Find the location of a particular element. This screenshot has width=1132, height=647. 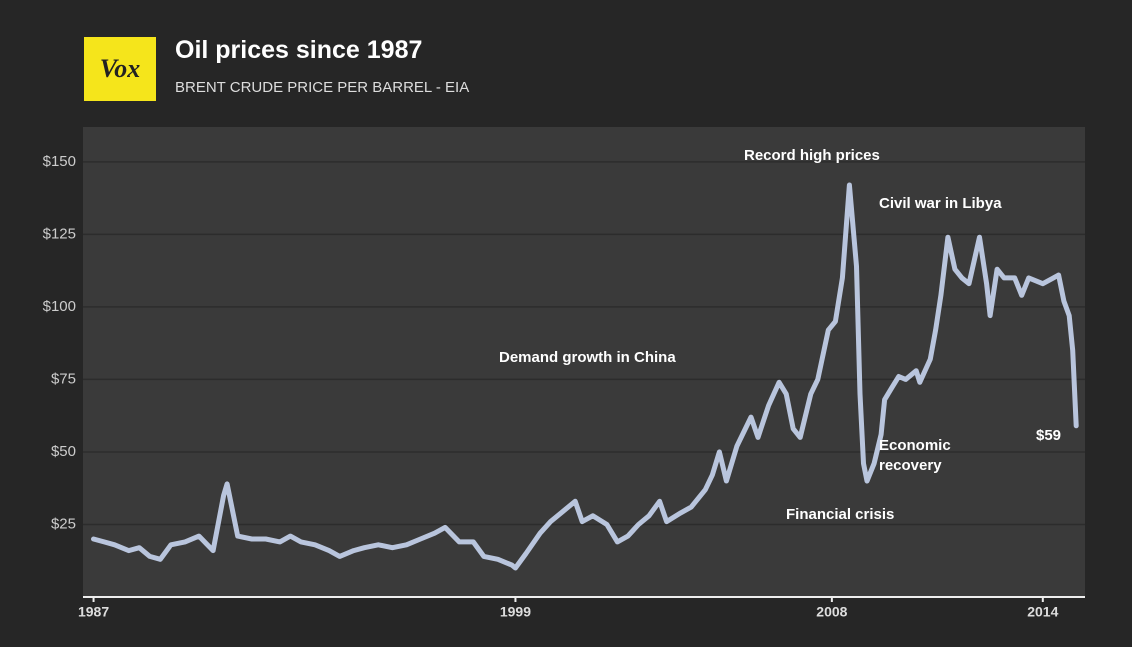

annotation: Civil war in Libya is located at coordinates (940, 203).